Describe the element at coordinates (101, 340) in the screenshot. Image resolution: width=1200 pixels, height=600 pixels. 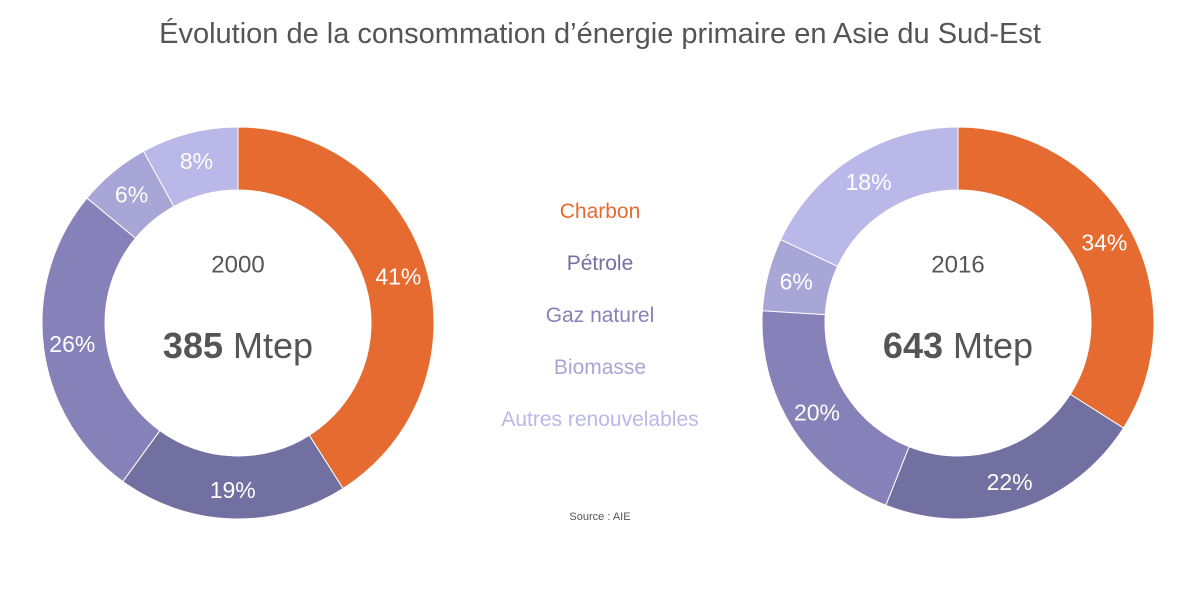
I see `slice-gaz-naturel-2000` at that location.